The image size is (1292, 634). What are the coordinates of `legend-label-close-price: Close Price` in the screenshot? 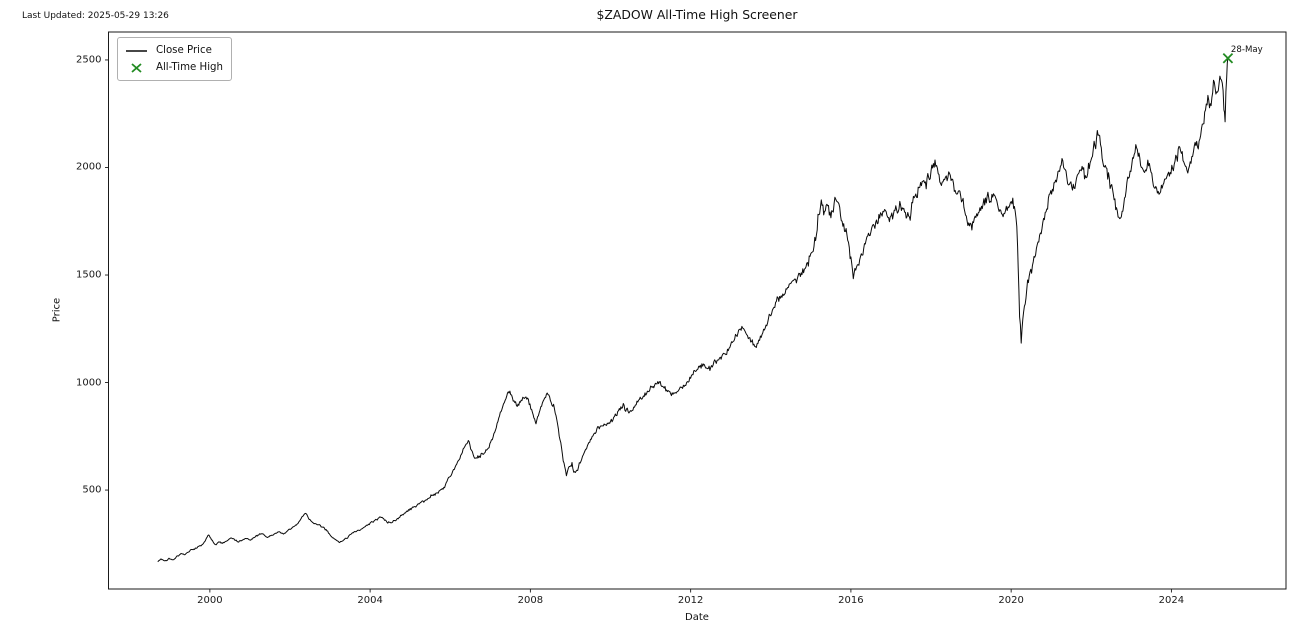 It's located at (184, 50).